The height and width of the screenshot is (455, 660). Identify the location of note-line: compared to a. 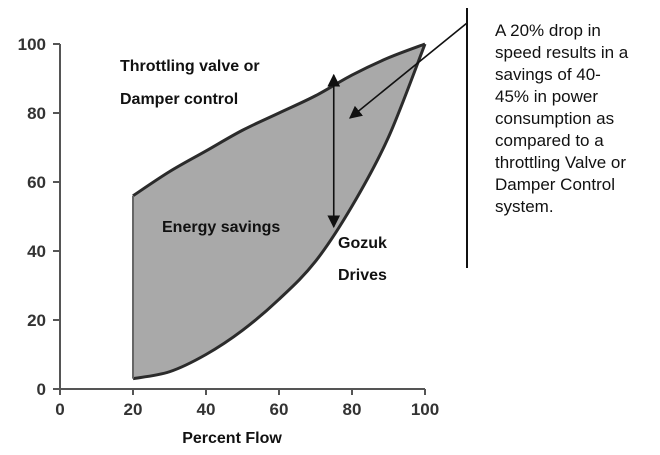
(549, 140).